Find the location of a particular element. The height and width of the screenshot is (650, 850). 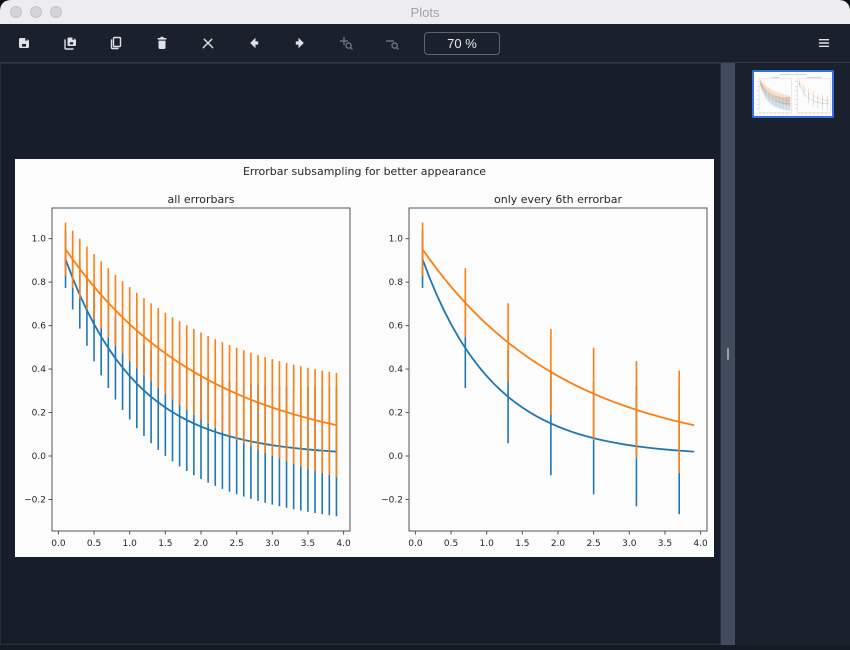

close-all-icon is located at coordinates (208, 43).